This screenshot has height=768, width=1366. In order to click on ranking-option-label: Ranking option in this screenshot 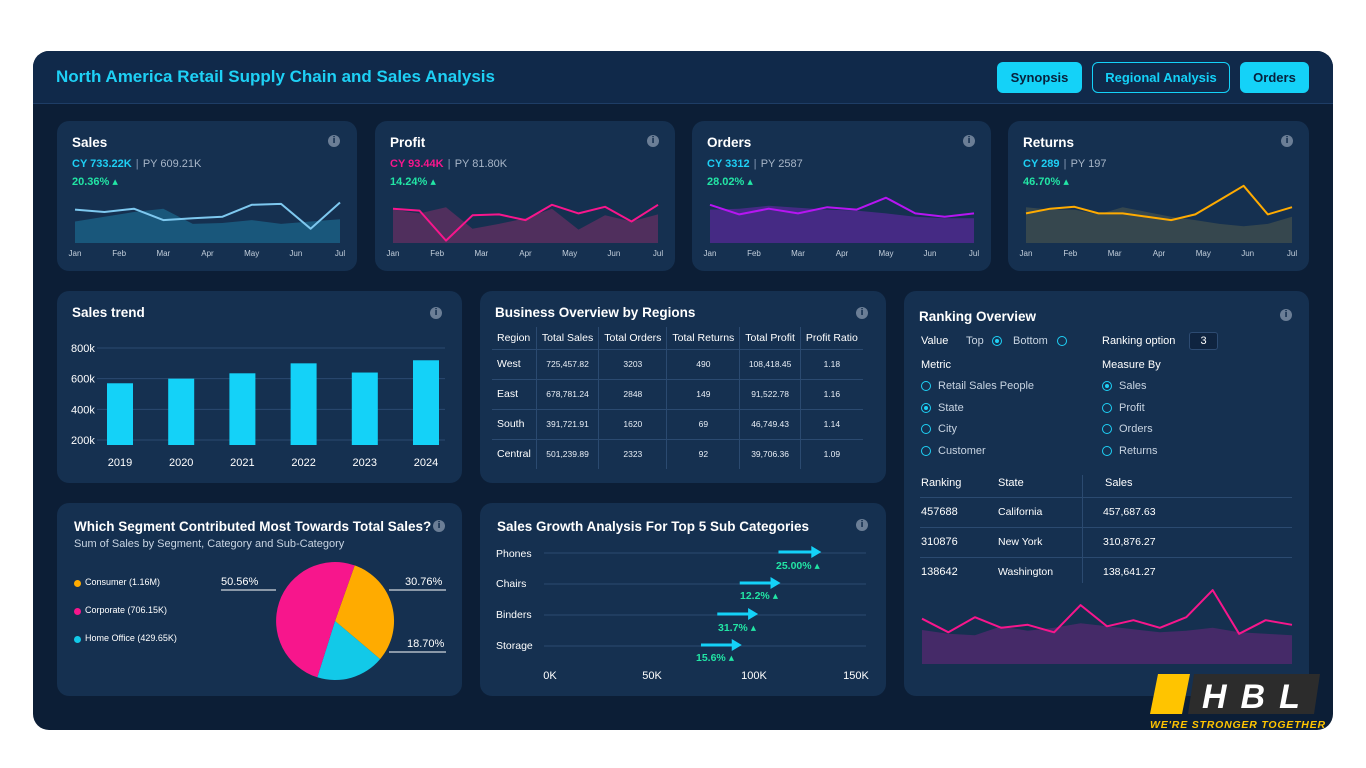, I will do `click(1139, 341)`.